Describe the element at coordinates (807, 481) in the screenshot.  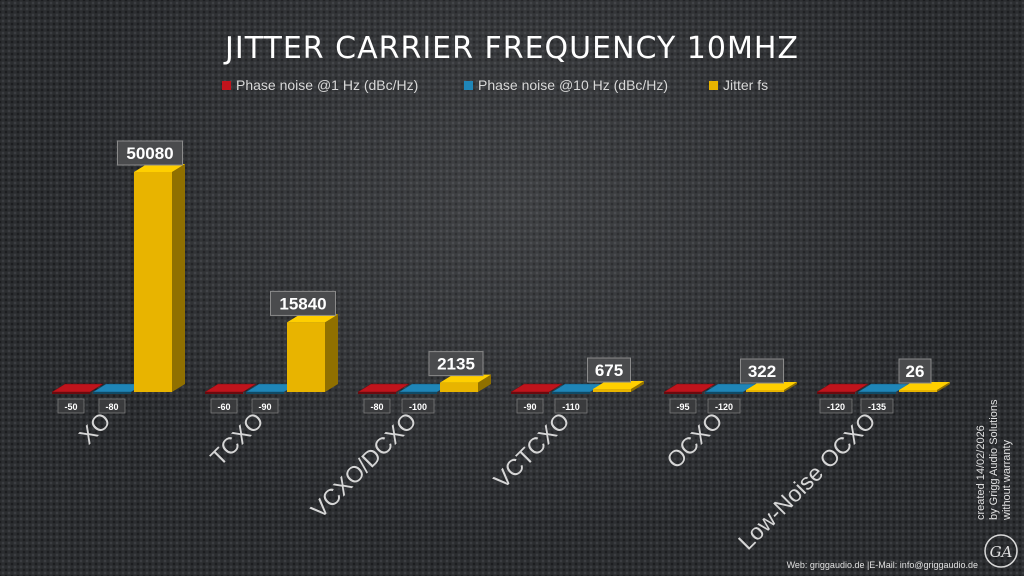
I see `category-label-low-noise-ocxo: Low-Noise OCXO` at that location.